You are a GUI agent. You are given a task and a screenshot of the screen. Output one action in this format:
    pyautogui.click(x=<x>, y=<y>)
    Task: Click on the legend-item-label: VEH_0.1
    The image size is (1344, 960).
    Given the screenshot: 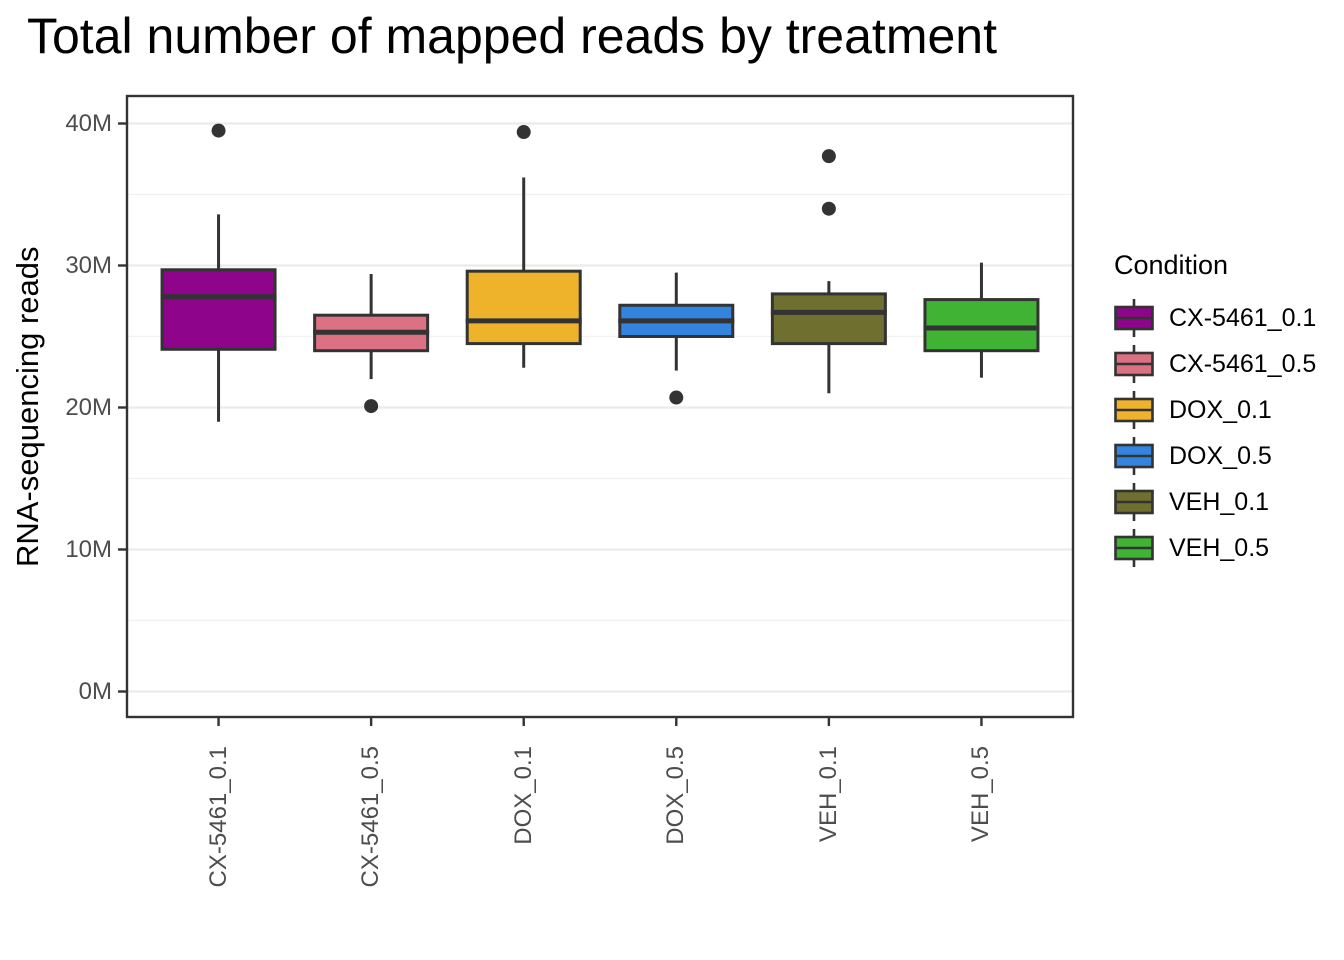 What is the action you would take?
    pyautogui.click(x=1219, y=501)
    